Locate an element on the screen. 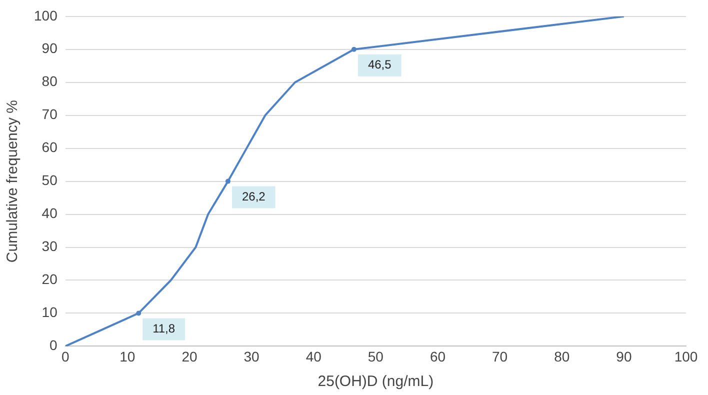 This screenshot has height=395, width=708. y-tick-label: 100 is located at coordinates (46, 15).